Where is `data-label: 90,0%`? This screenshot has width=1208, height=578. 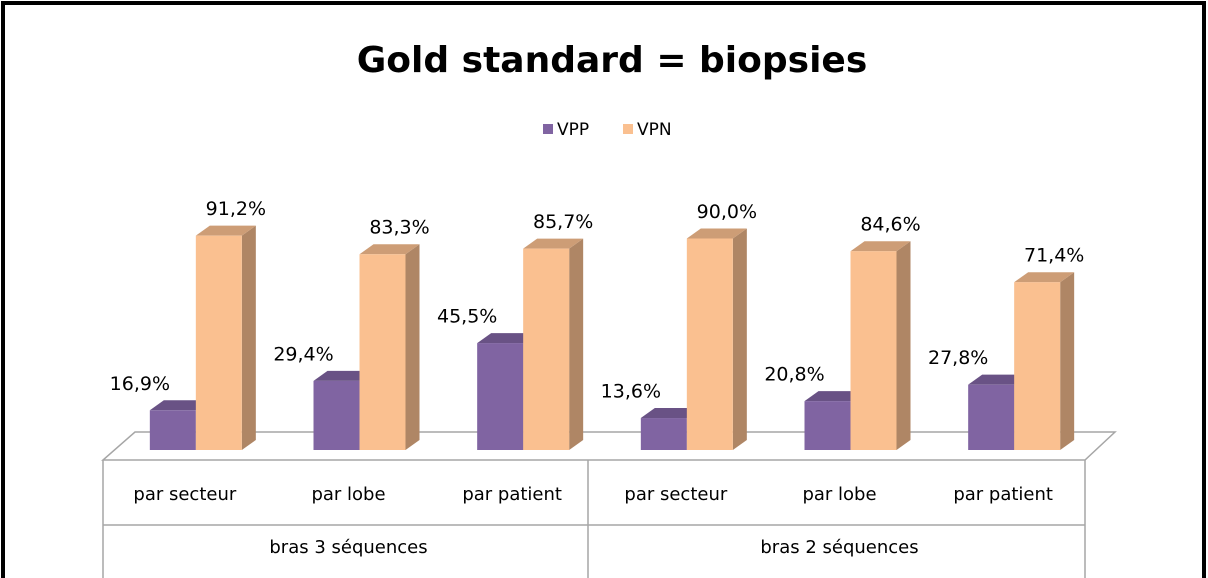
data-label: 90,0% is located at coordinates (727, 212).